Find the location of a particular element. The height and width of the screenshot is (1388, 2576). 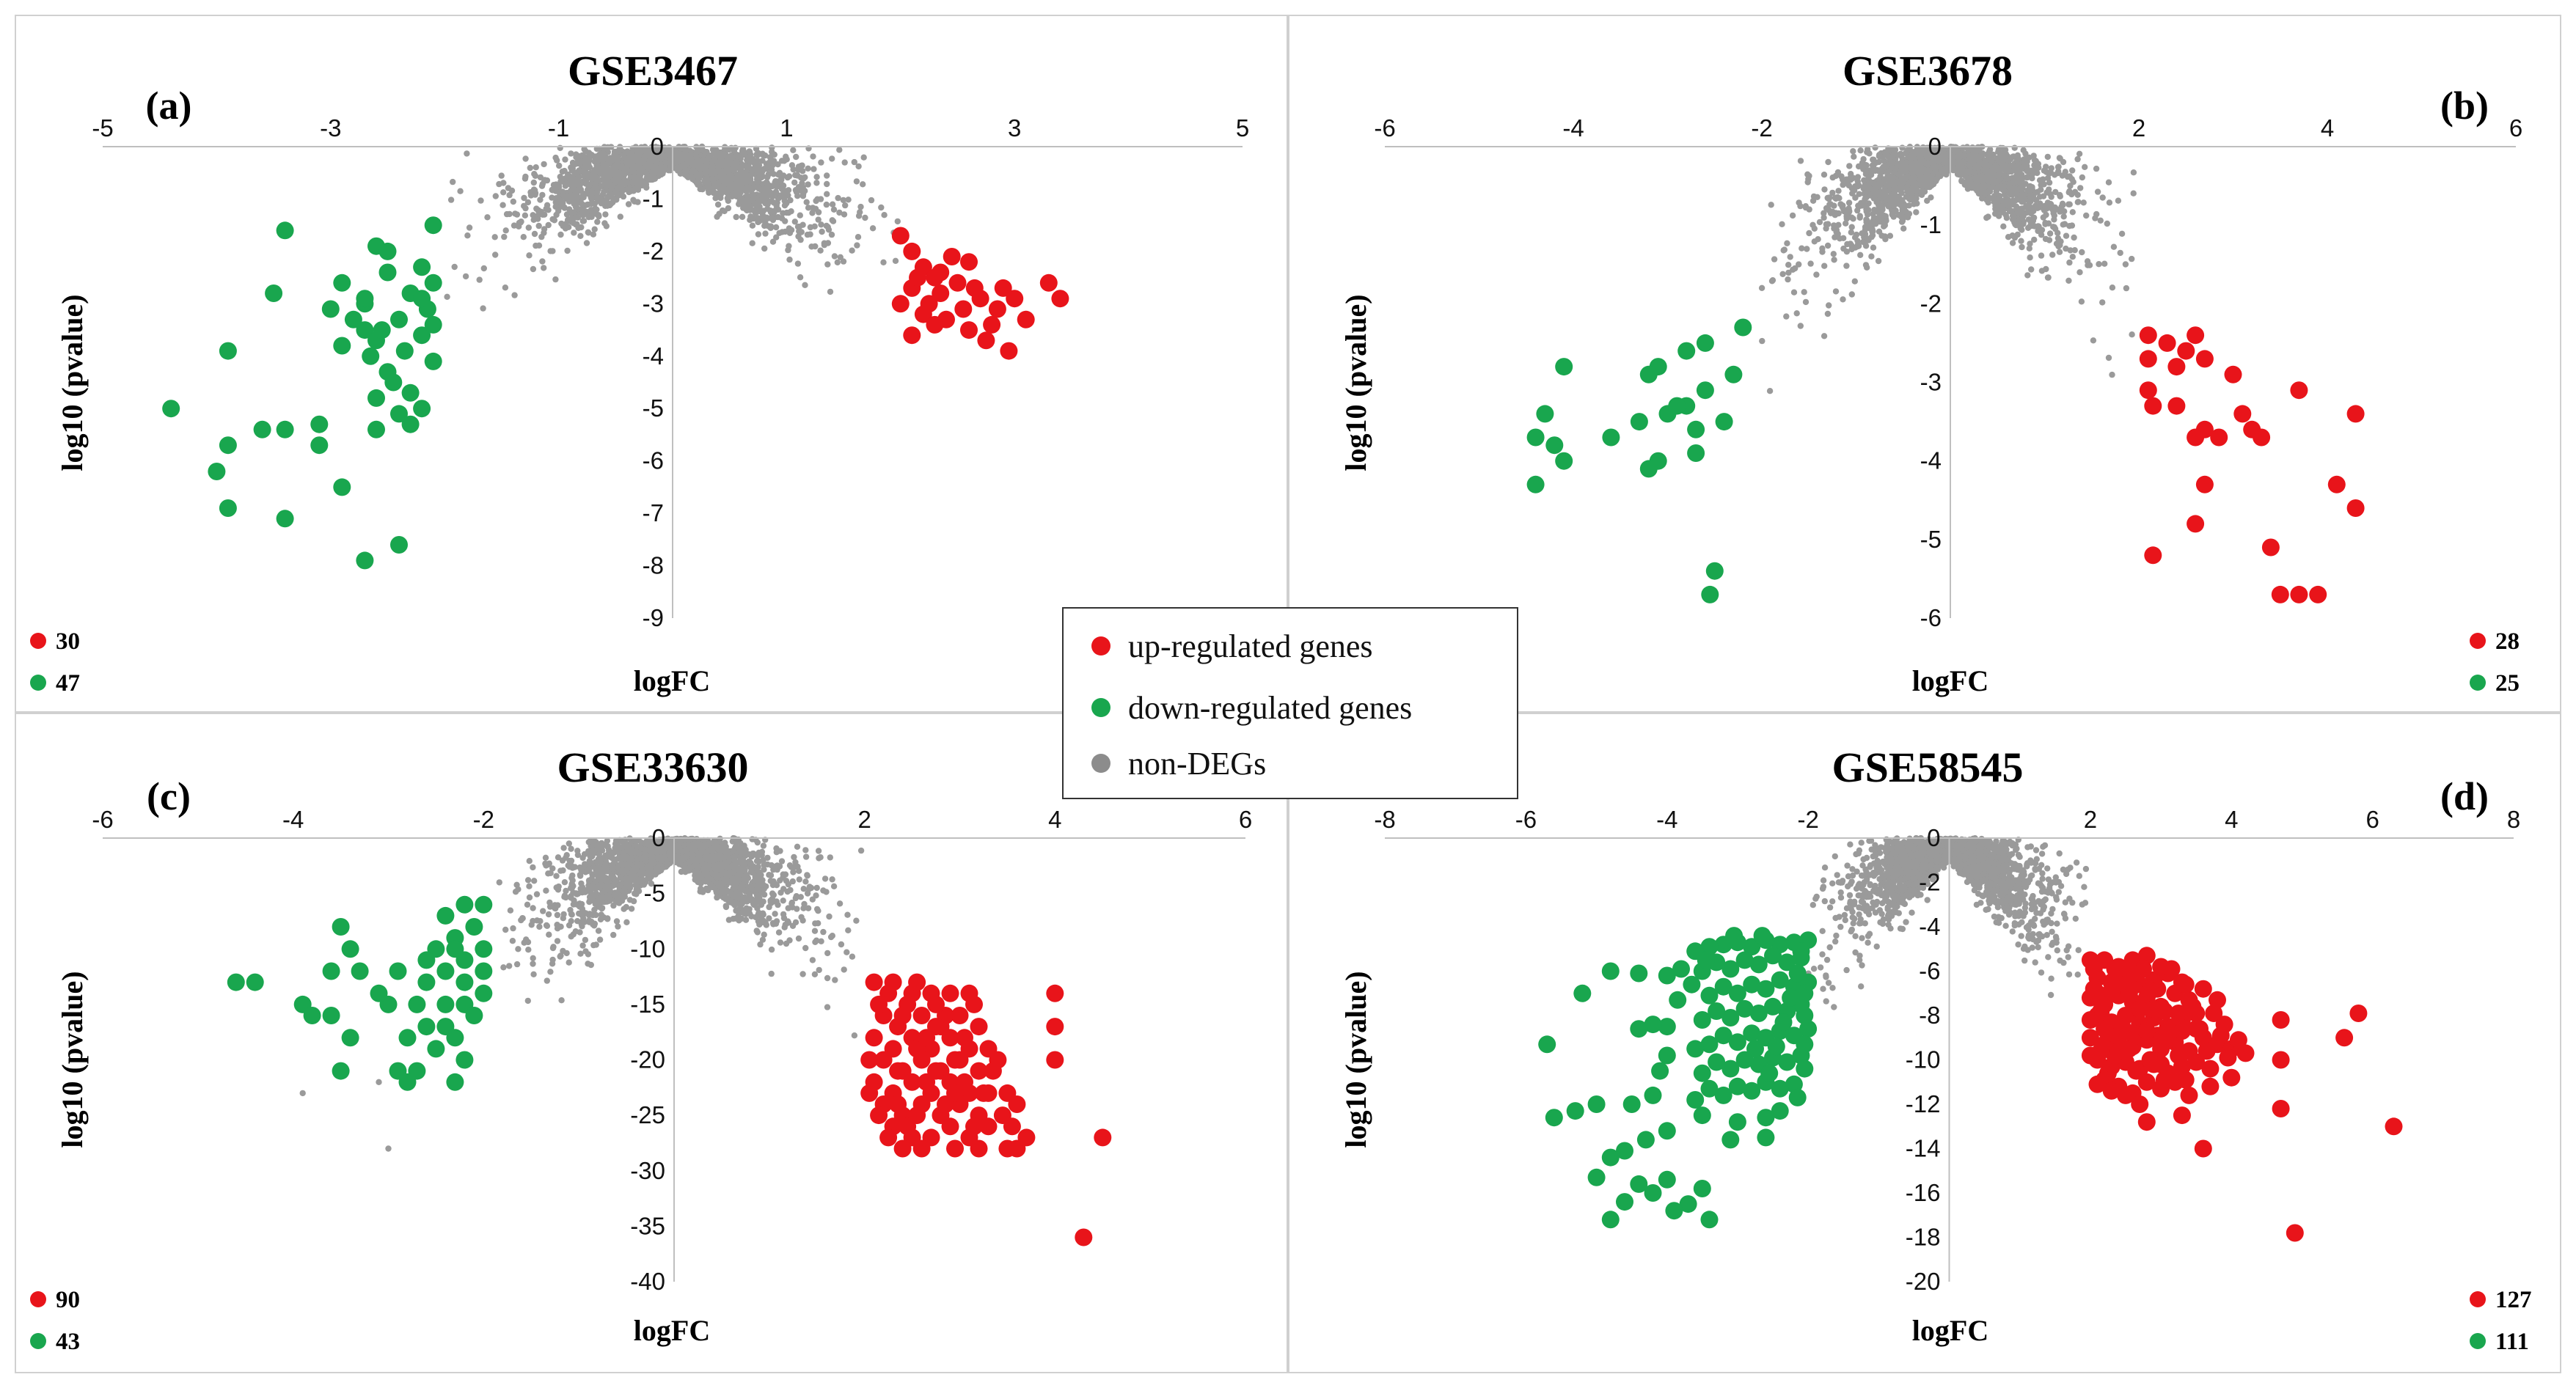

count-up: 30 is located at coordinates (55, 641).